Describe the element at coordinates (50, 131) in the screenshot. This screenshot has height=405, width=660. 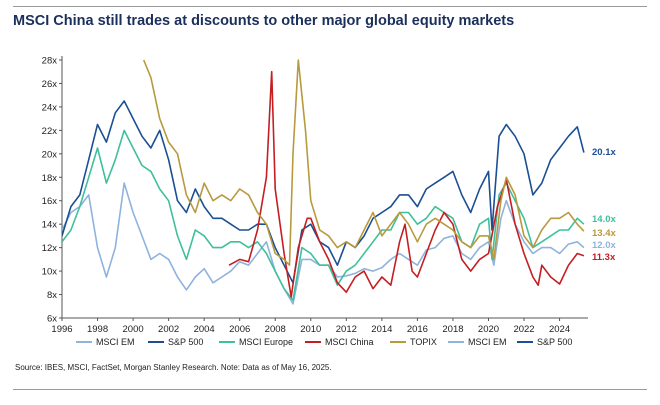
I see `y-tick-label: 22x` at that location.